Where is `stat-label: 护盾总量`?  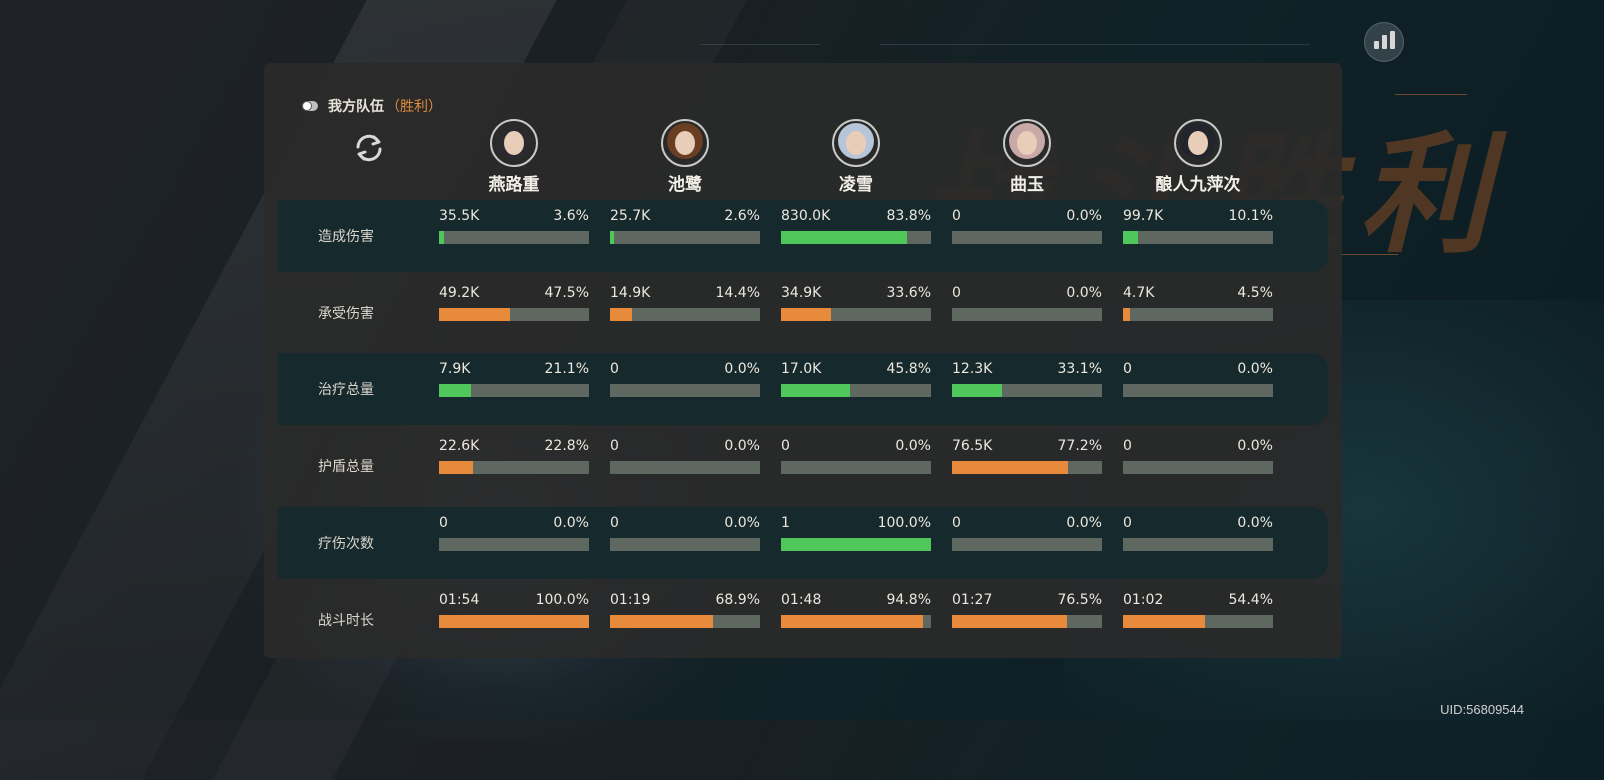
stat-label: 护盾总量 is located at coordinates (346, 467).